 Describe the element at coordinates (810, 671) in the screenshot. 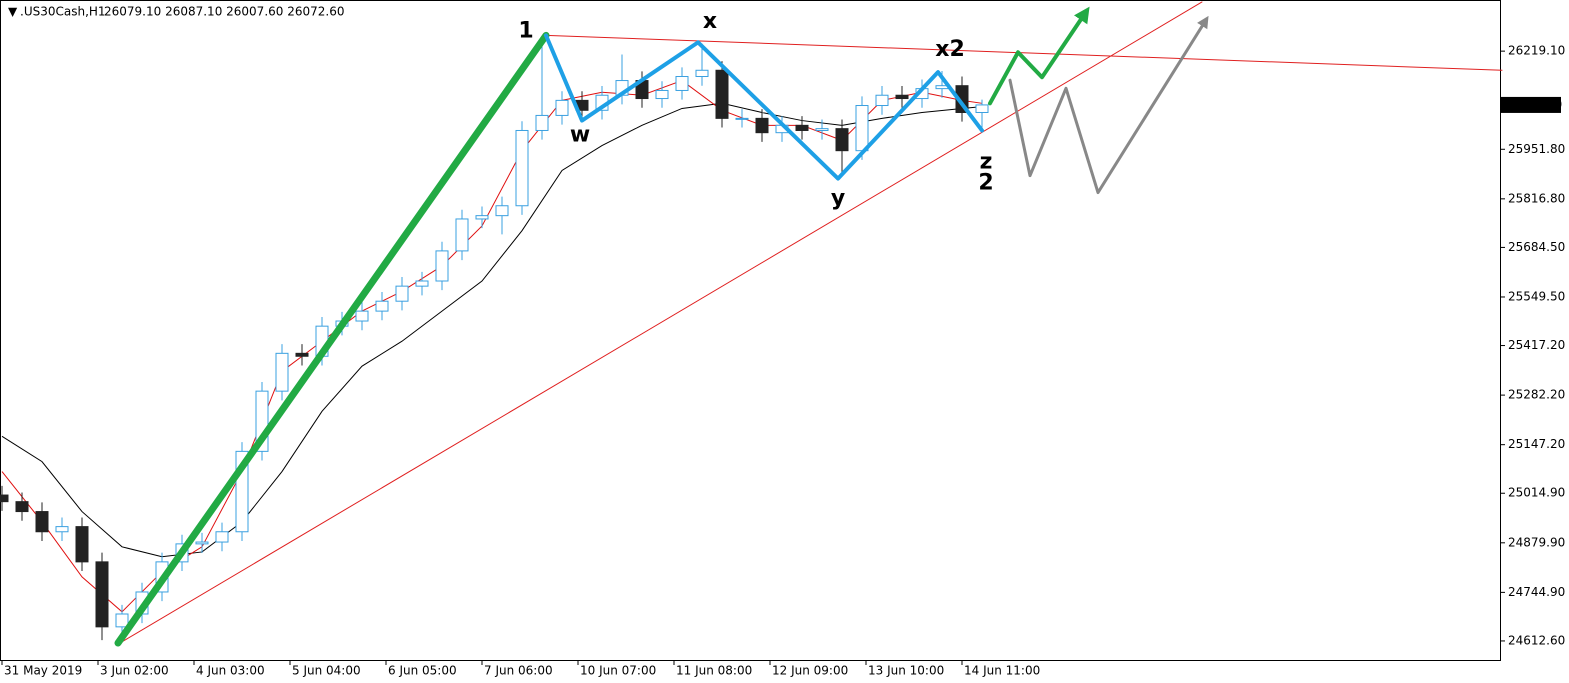

I see `x-tick-label: 12 Jun 09:00` at that location.